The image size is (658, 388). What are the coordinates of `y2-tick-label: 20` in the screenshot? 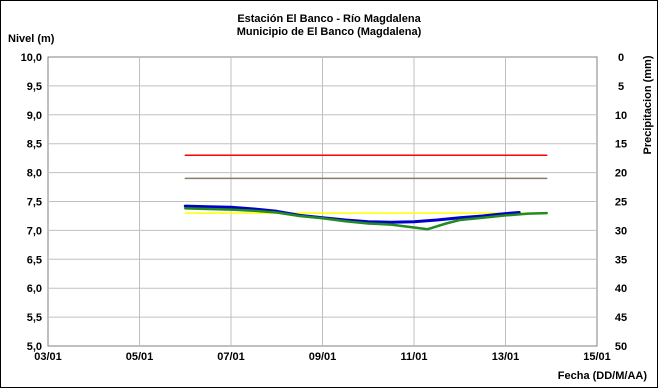 It's located at (621, 174).